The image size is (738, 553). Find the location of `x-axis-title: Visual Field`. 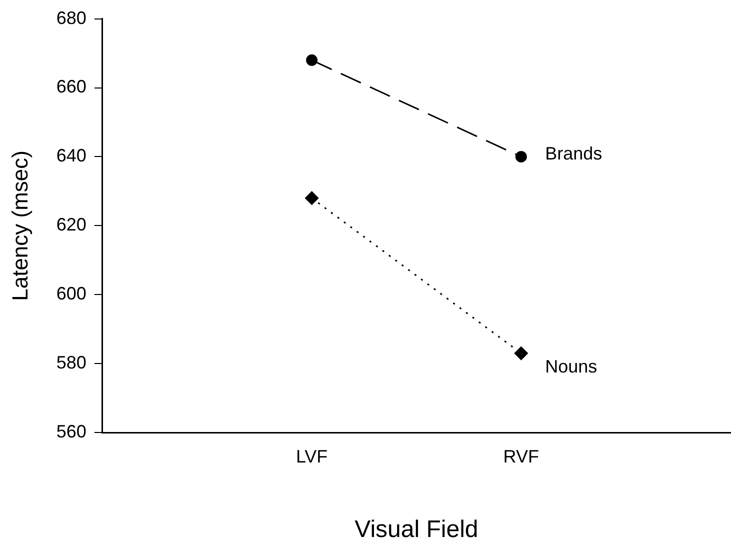

x-axis-title: Visual Field is located at coordinates (416, 530).